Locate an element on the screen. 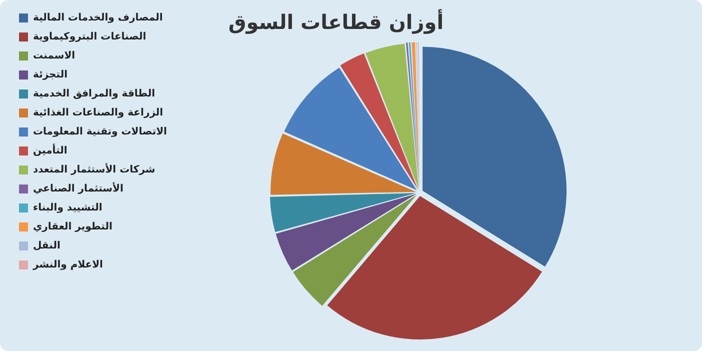 The height and width of the screenshot is (351, 702). legend-label: التجزئة is located at coordinates (50, 75).